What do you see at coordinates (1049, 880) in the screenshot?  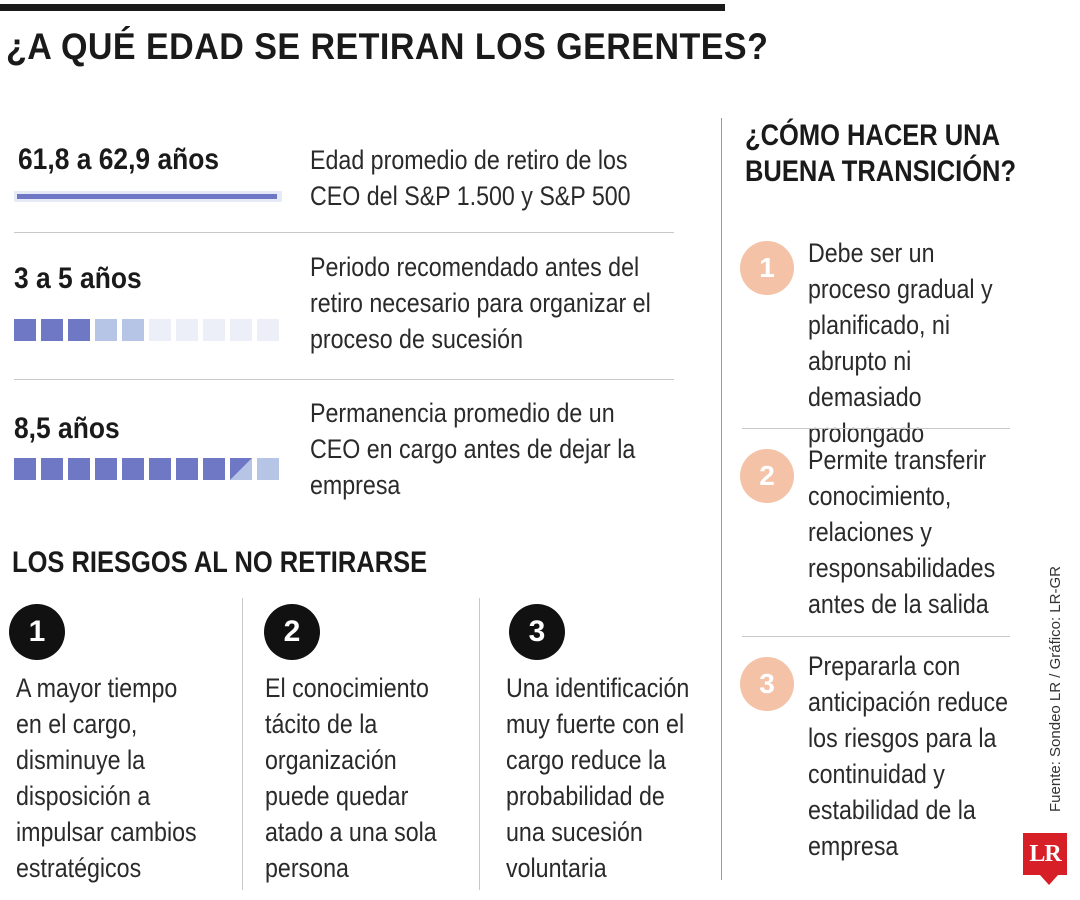 I see `lr-logo-tail` at bounding box center [1049, 880].